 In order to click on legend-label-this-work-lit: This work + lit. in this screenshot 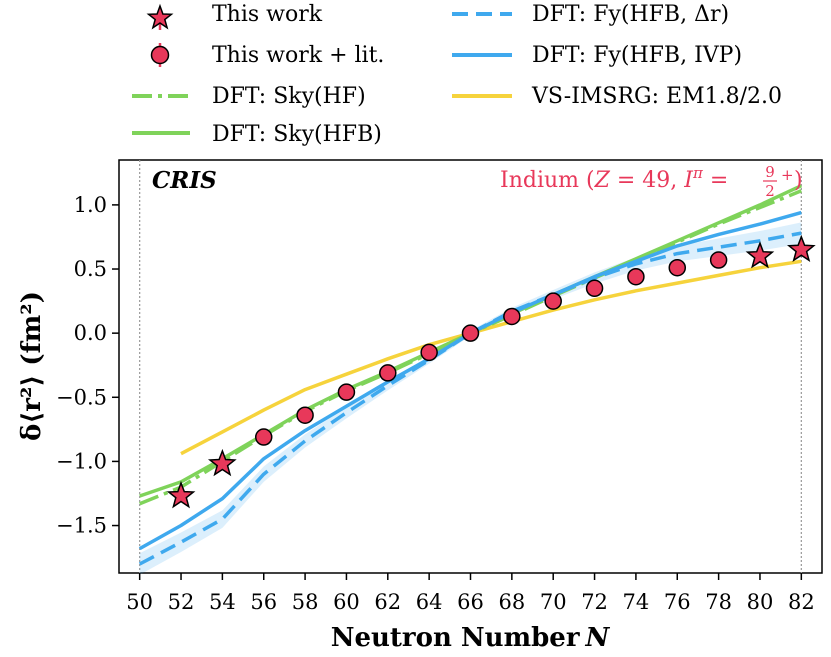, I will do `click(298, 55)`.